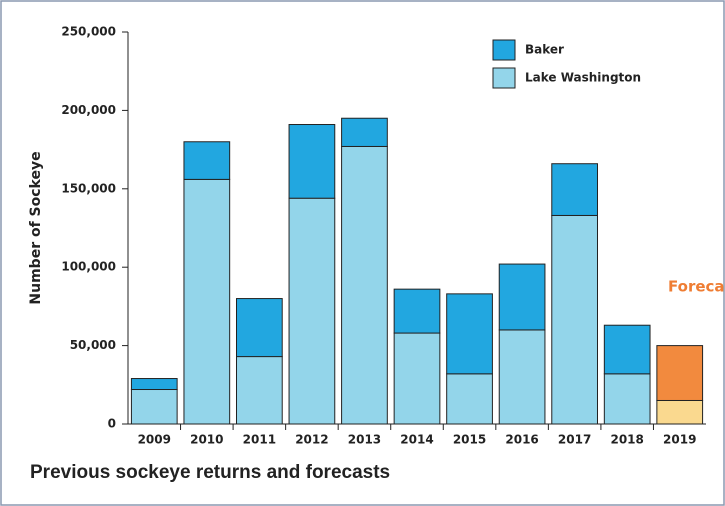 This screenshot has width=725, height=506. What do you see at coordinates (206, 440) in the screenshot?
I see `x-tick-label: 2010` at bounding box center [206, 440].